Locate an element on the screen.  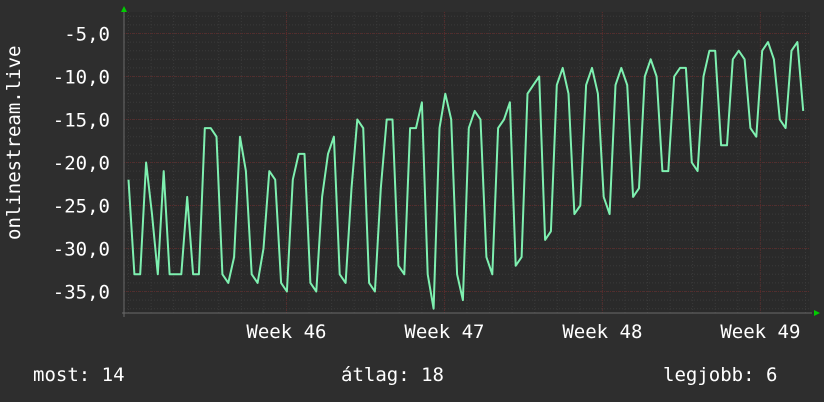
current-value: most: 14 is located at coordinates (79, 375).